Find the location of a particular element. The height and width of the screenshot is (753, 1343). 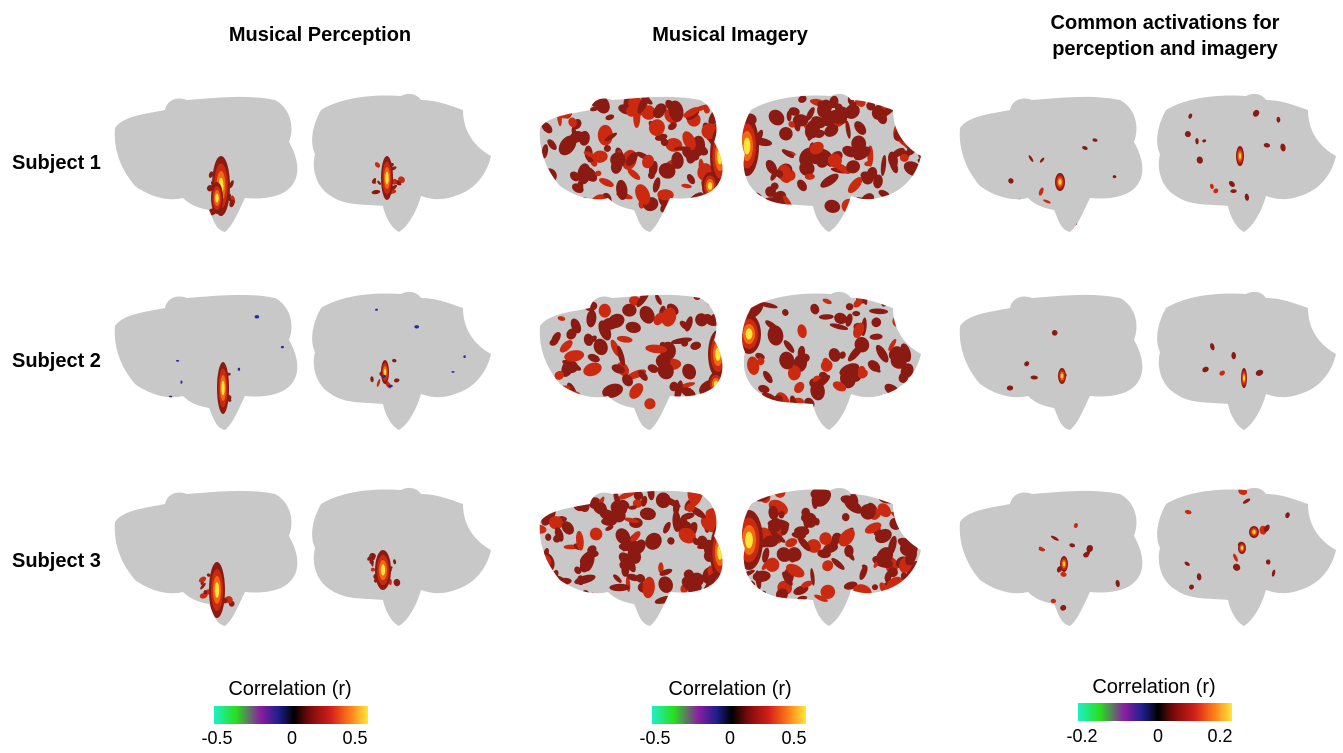

column-title-common-line2: perception and imagery is located at coordinates (1165, 49).